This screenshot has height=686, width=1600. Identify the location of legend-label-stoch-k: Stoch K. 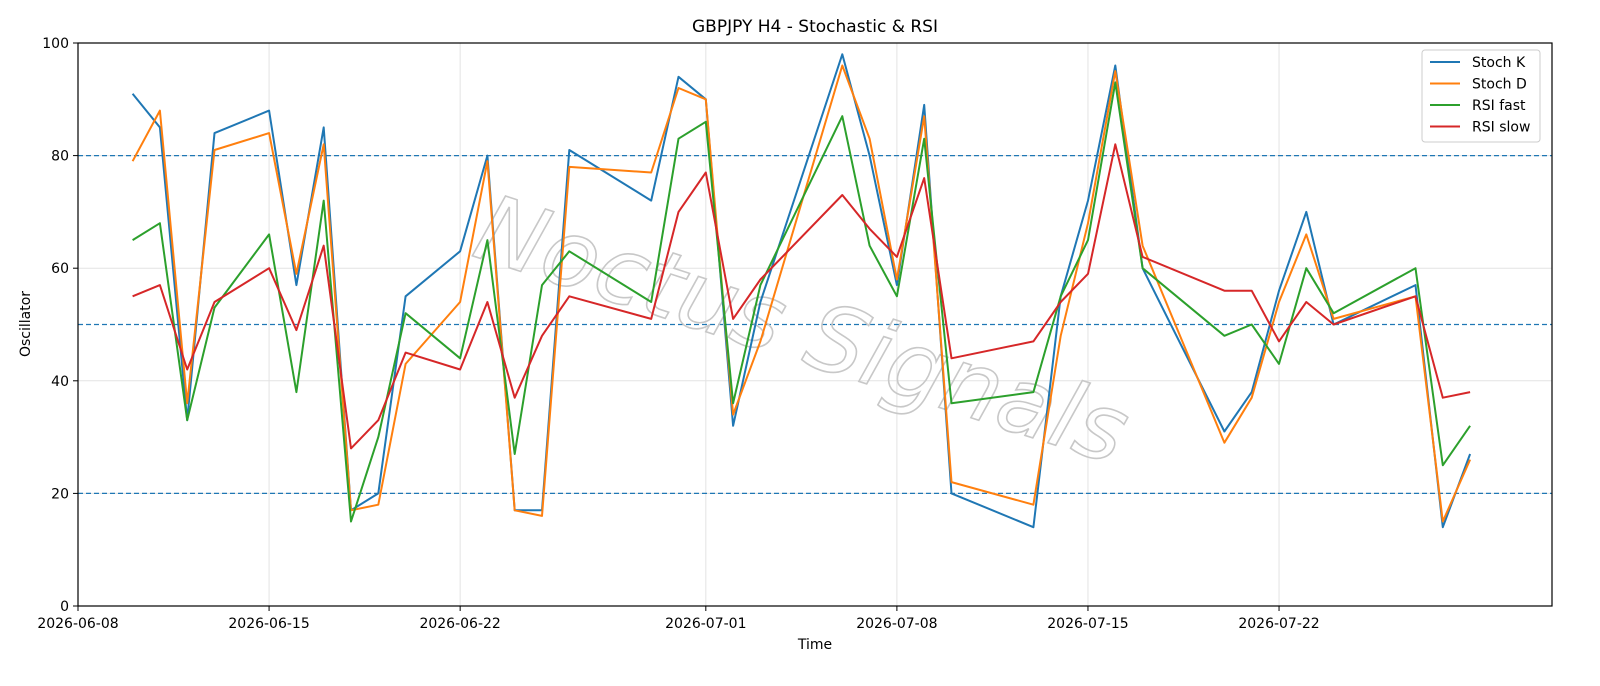
(1499, 63).